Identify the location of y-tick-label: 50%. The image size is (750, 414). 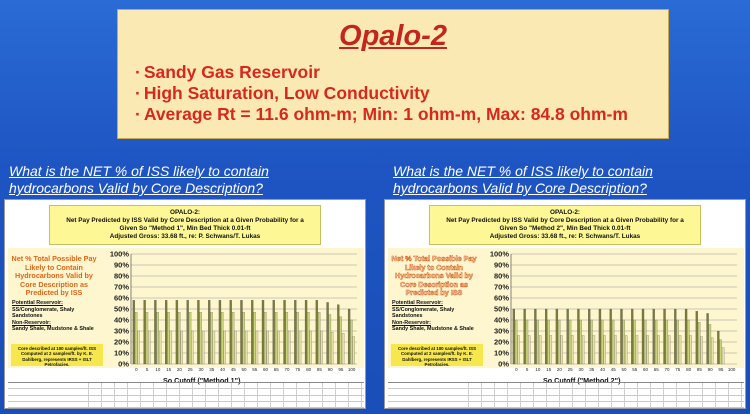
(121, 309).